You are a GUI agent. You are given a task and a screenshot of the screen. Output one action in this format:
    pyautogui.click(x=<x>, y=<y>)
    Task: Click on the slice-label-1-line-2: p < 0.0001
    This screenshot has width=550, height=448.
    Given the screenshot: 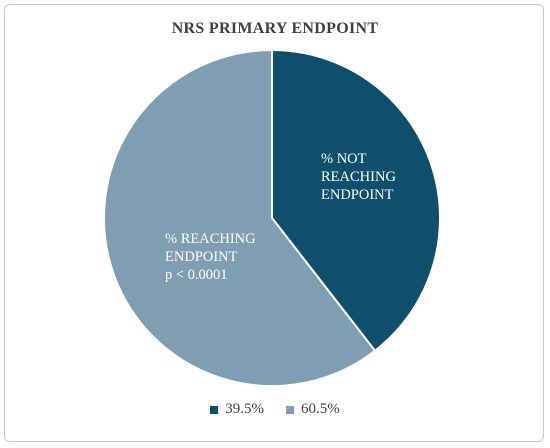 What is the action you would take?
    pyautogui.click(x=196, y=275)
    